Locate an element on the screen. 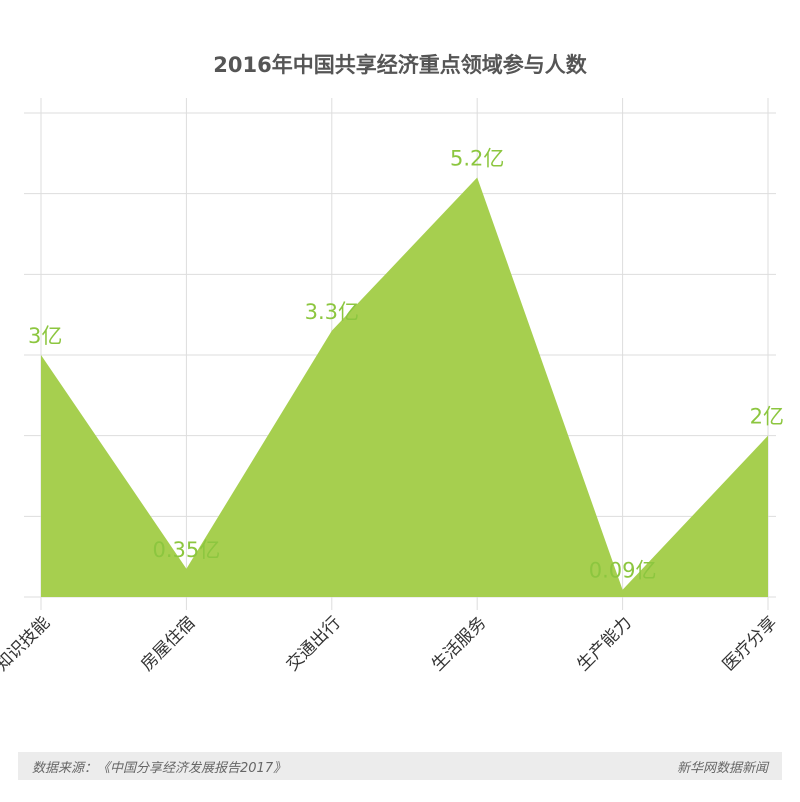  data-label: 5.2亿 is located at coordinates (477, 159).